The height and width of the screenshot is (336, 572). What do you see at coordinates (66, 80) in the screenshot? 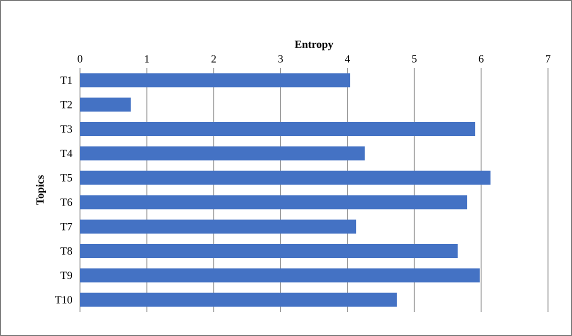
I see `y-tick-label: T1` at bounding box center [66, 80].